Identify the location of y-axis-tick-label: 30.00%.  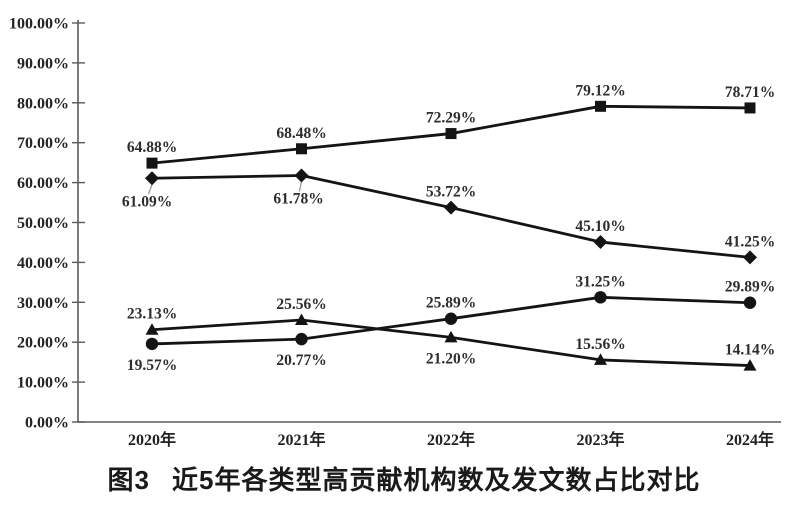
(43, 303).